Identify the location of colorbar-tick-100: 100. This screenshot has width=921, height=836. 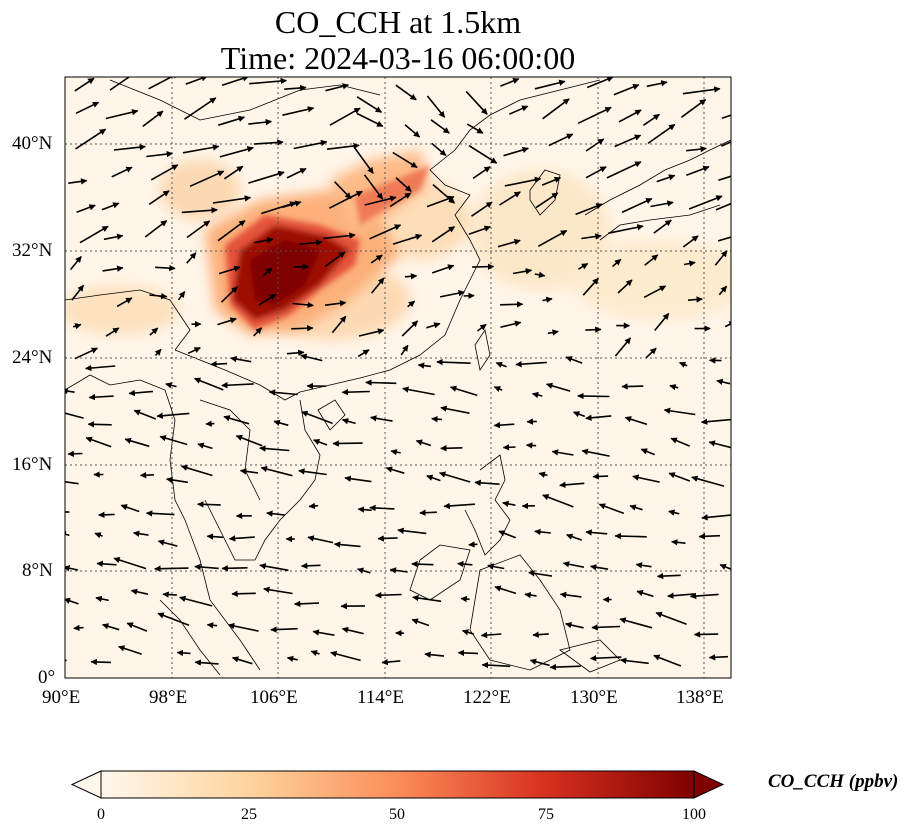
(694, 814).